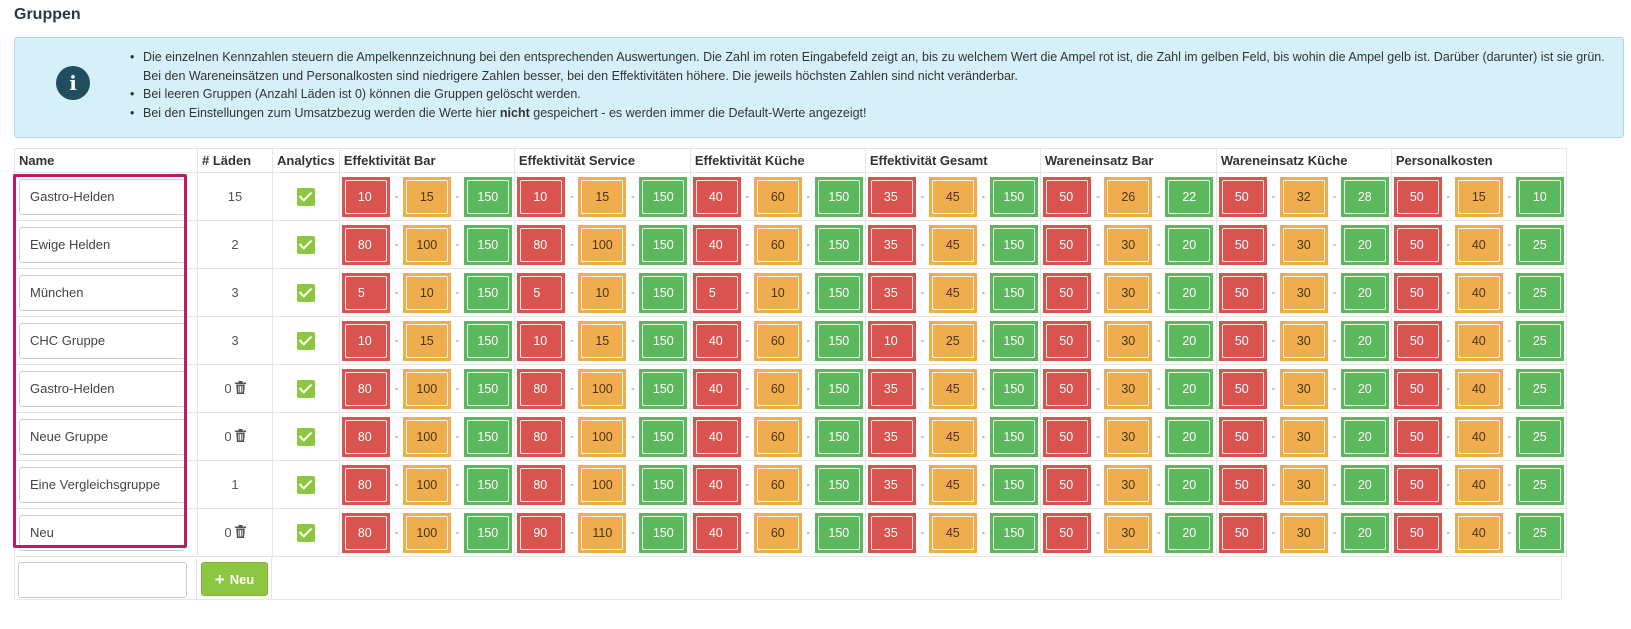 The height and width of the screenshot is (629, 1631). I want to click on group-name-input: Eine Vergleichsgruppe, so click(102, 484).